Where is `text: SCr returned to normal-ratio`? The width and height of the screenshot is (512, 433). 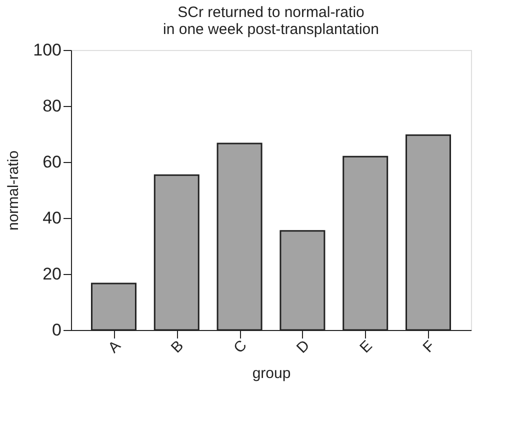 text: SCr returned to normal-ratio is located at coordinates (271, 12).